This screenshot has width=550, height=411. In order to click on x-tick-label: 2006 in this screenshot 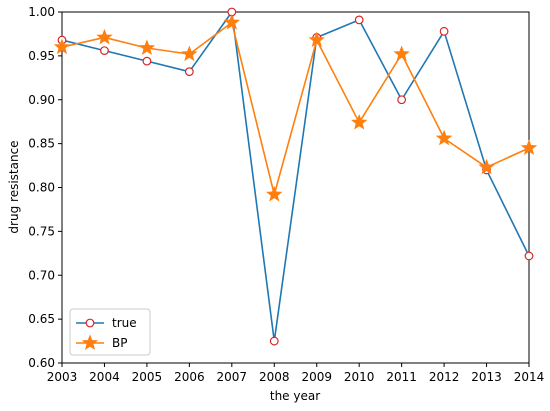, I will do `click(189, 377)`.